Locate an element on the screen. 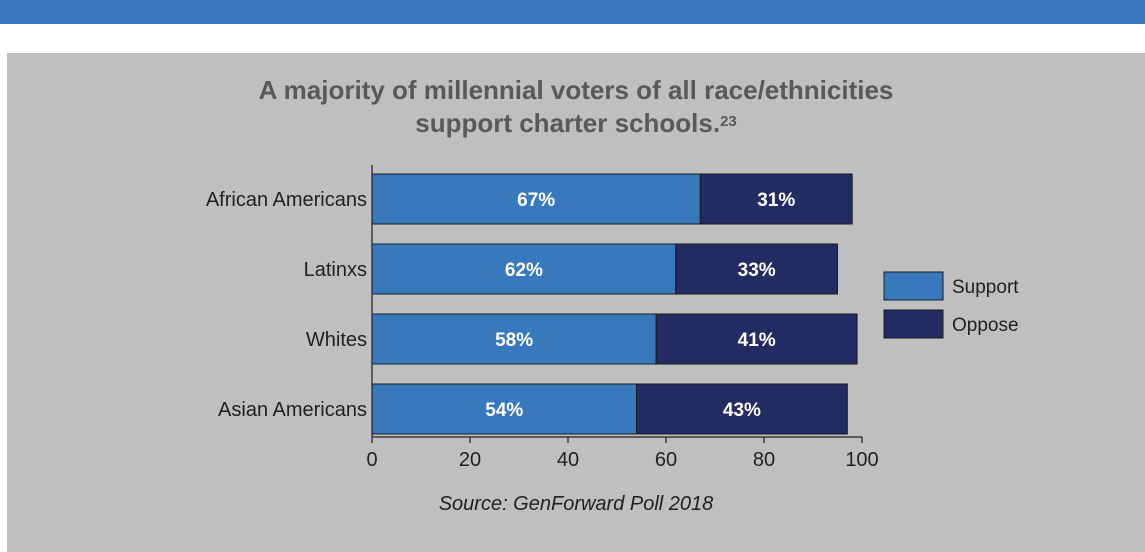  title-footnote-ref: 23 is located at coordinates (728, 121).